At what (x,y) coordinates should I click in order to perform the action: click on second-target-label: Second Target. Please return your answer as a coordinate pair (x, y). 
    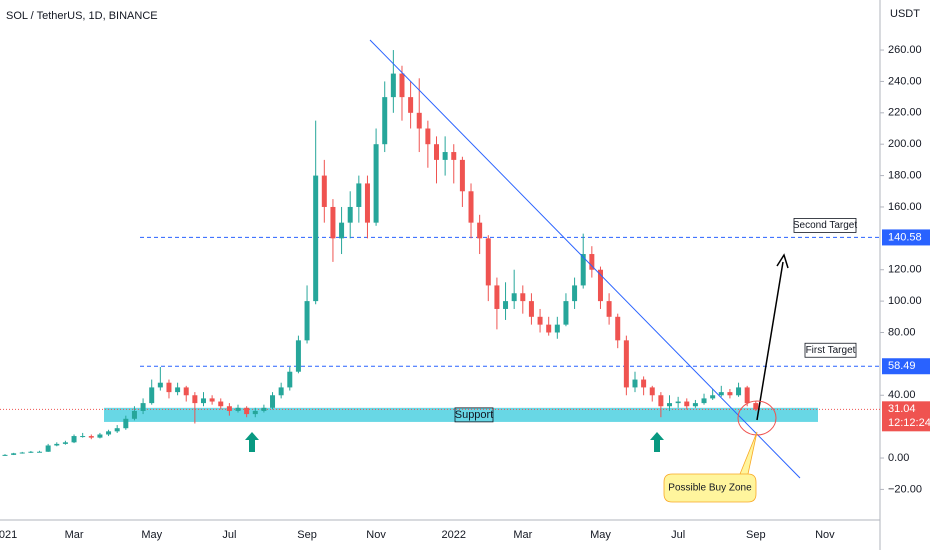
    Looking at the image, I should click on (825, 225).